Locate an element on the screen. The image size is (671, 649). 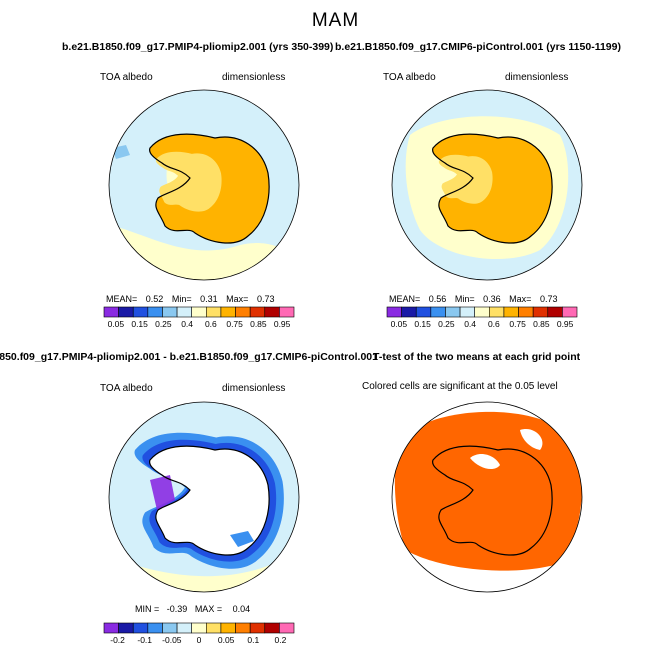
panel3-variable: TOA albedo is located at coordinates (126, 388).